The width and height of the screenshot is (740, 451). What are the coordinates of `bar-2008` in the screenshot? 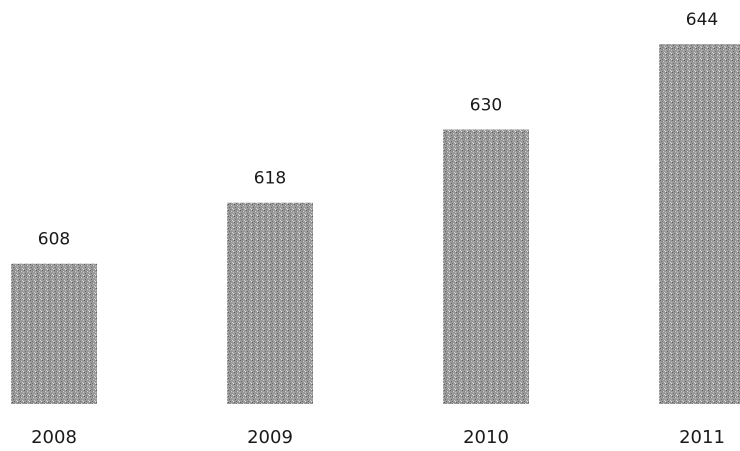 It's located at (54, 333).